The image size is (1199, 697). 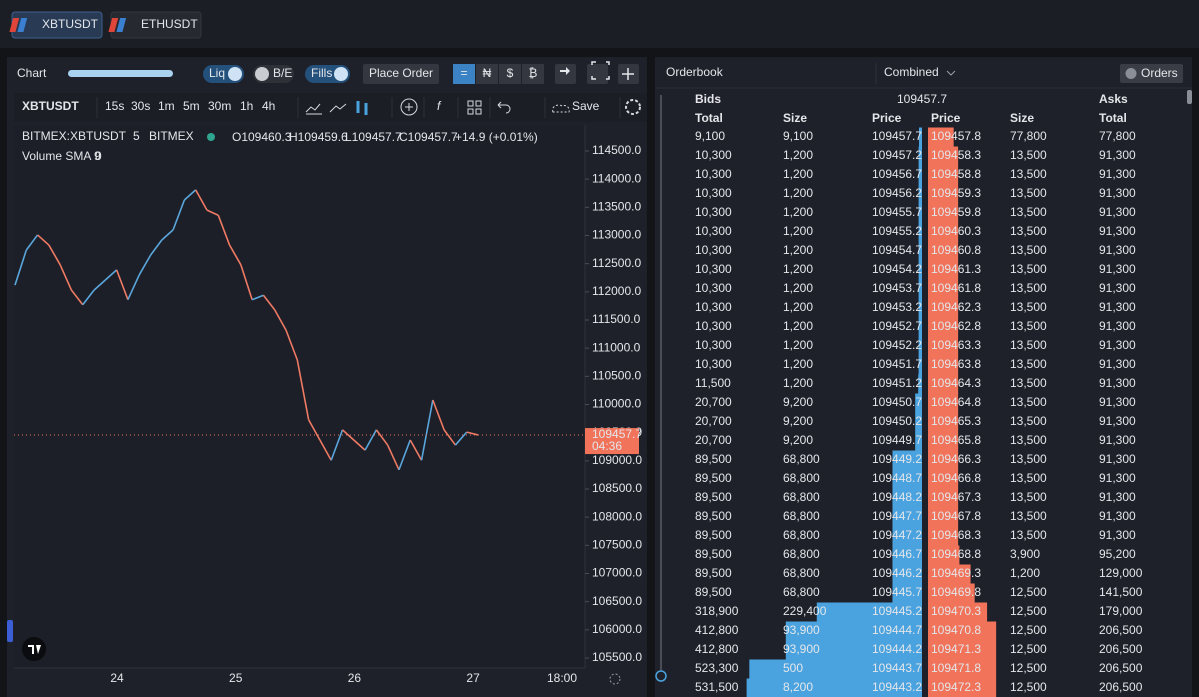 What do you see at coordinates (562, 678) in the screenshot?
I see `time-label: 18:00` at bounding box center [562, 678].